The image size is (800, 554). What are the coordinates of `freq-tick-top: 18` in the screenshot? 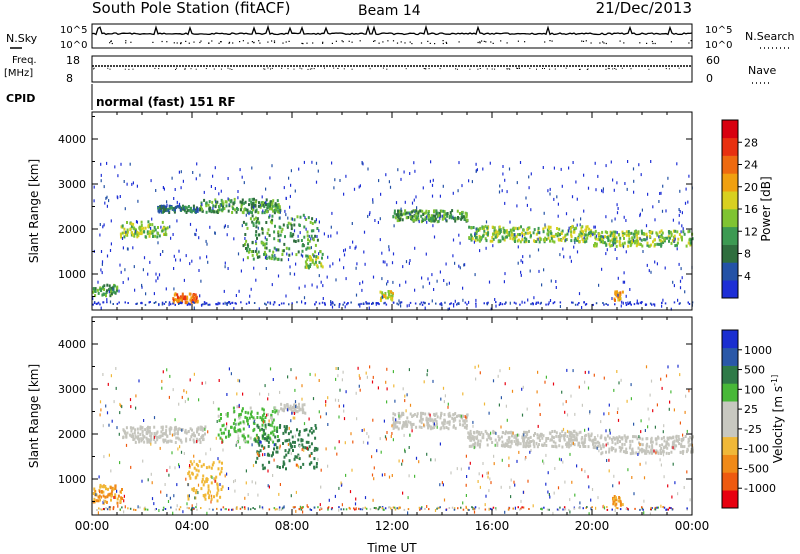 It's located at (73, 60).